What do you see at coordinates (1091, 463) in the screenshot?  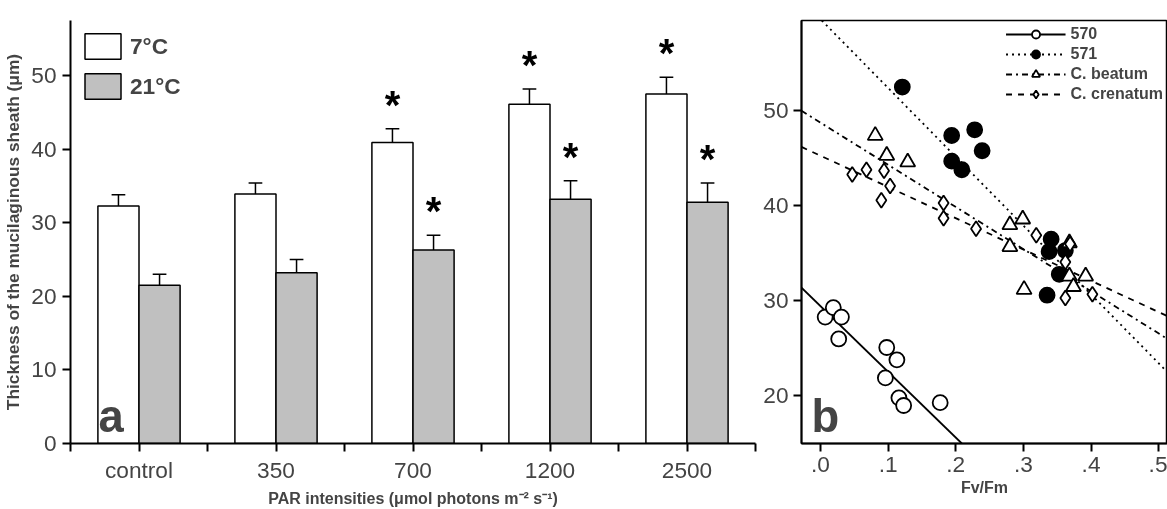 I see `x-tick-label: .4` at bounding box center [1091, 463].